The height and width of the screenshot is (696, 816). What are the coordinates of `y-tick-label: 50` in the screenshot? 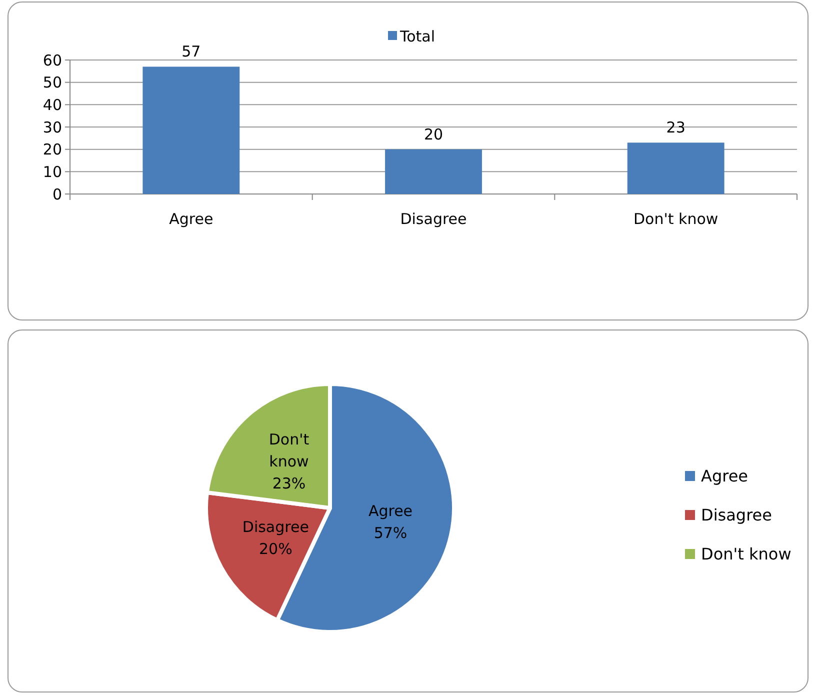 It's located at (52, 83).